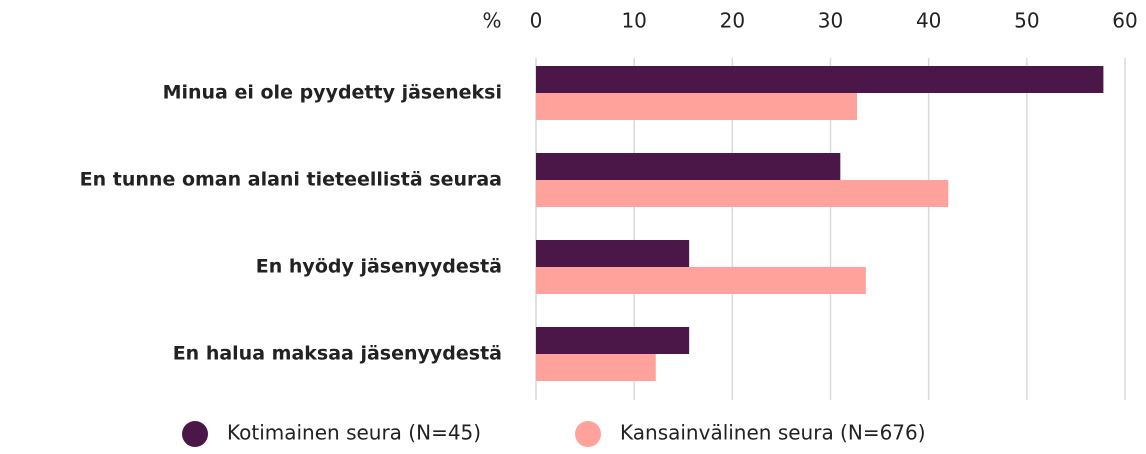 This screenshot has height=454, width=1146. Describe the element at coordinates (337, 354) in the screenshot. I see `category-label: En halua maksaa jäsenyydestä` at that location.